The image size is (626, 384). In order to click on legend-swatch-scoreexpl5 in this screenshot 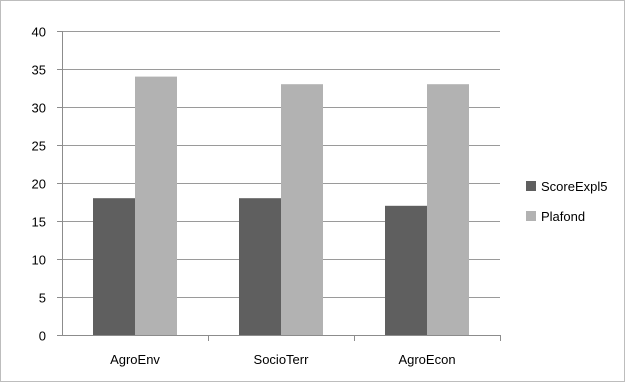, I will do `click(531, 186)`.